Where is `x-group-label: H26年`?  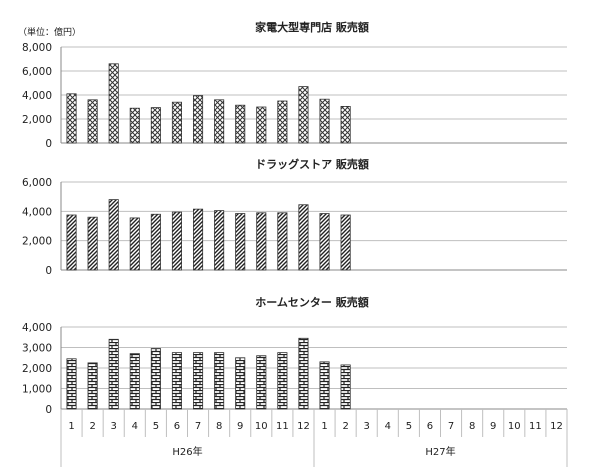 x-group-label: H26年 is located at coordinates (187, 451).